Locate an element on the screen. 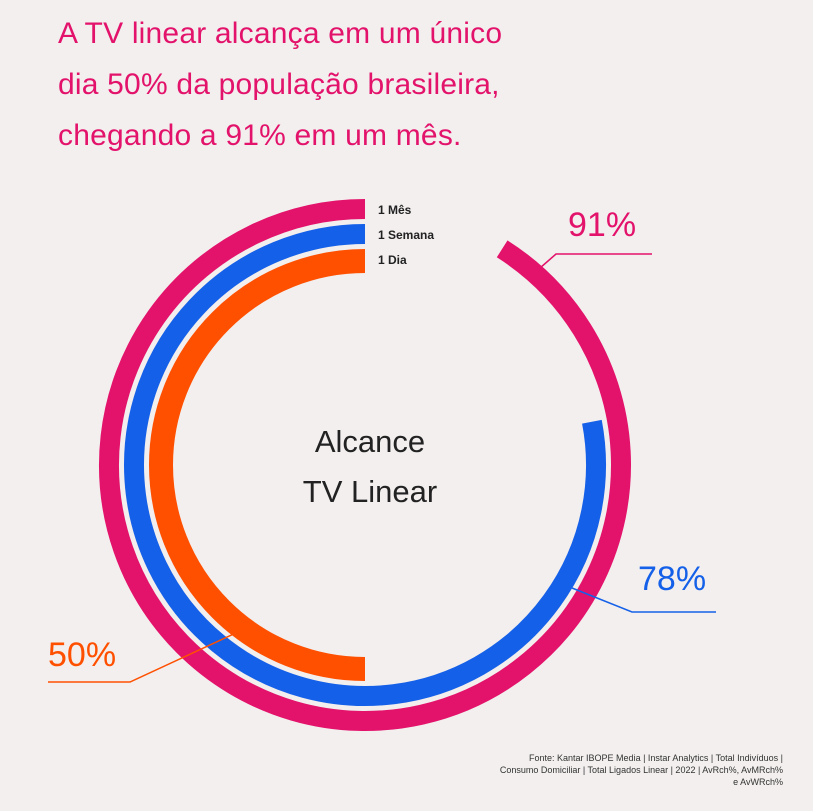  leader-line-day is located at coordinates (143, 657).